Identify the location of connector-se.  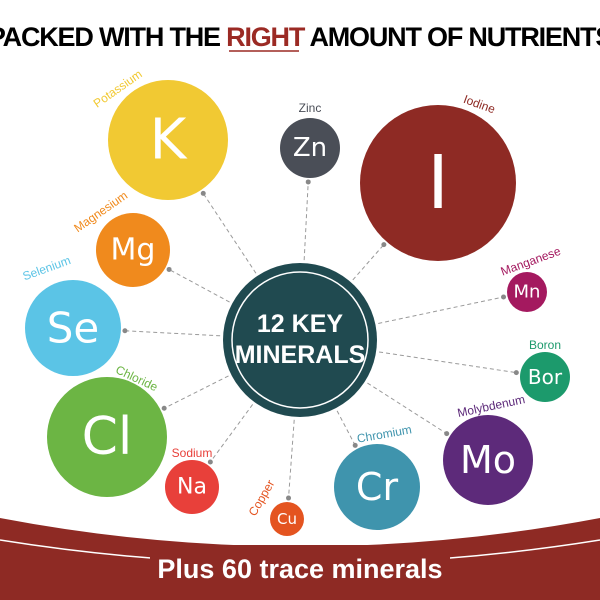
(172, 333).